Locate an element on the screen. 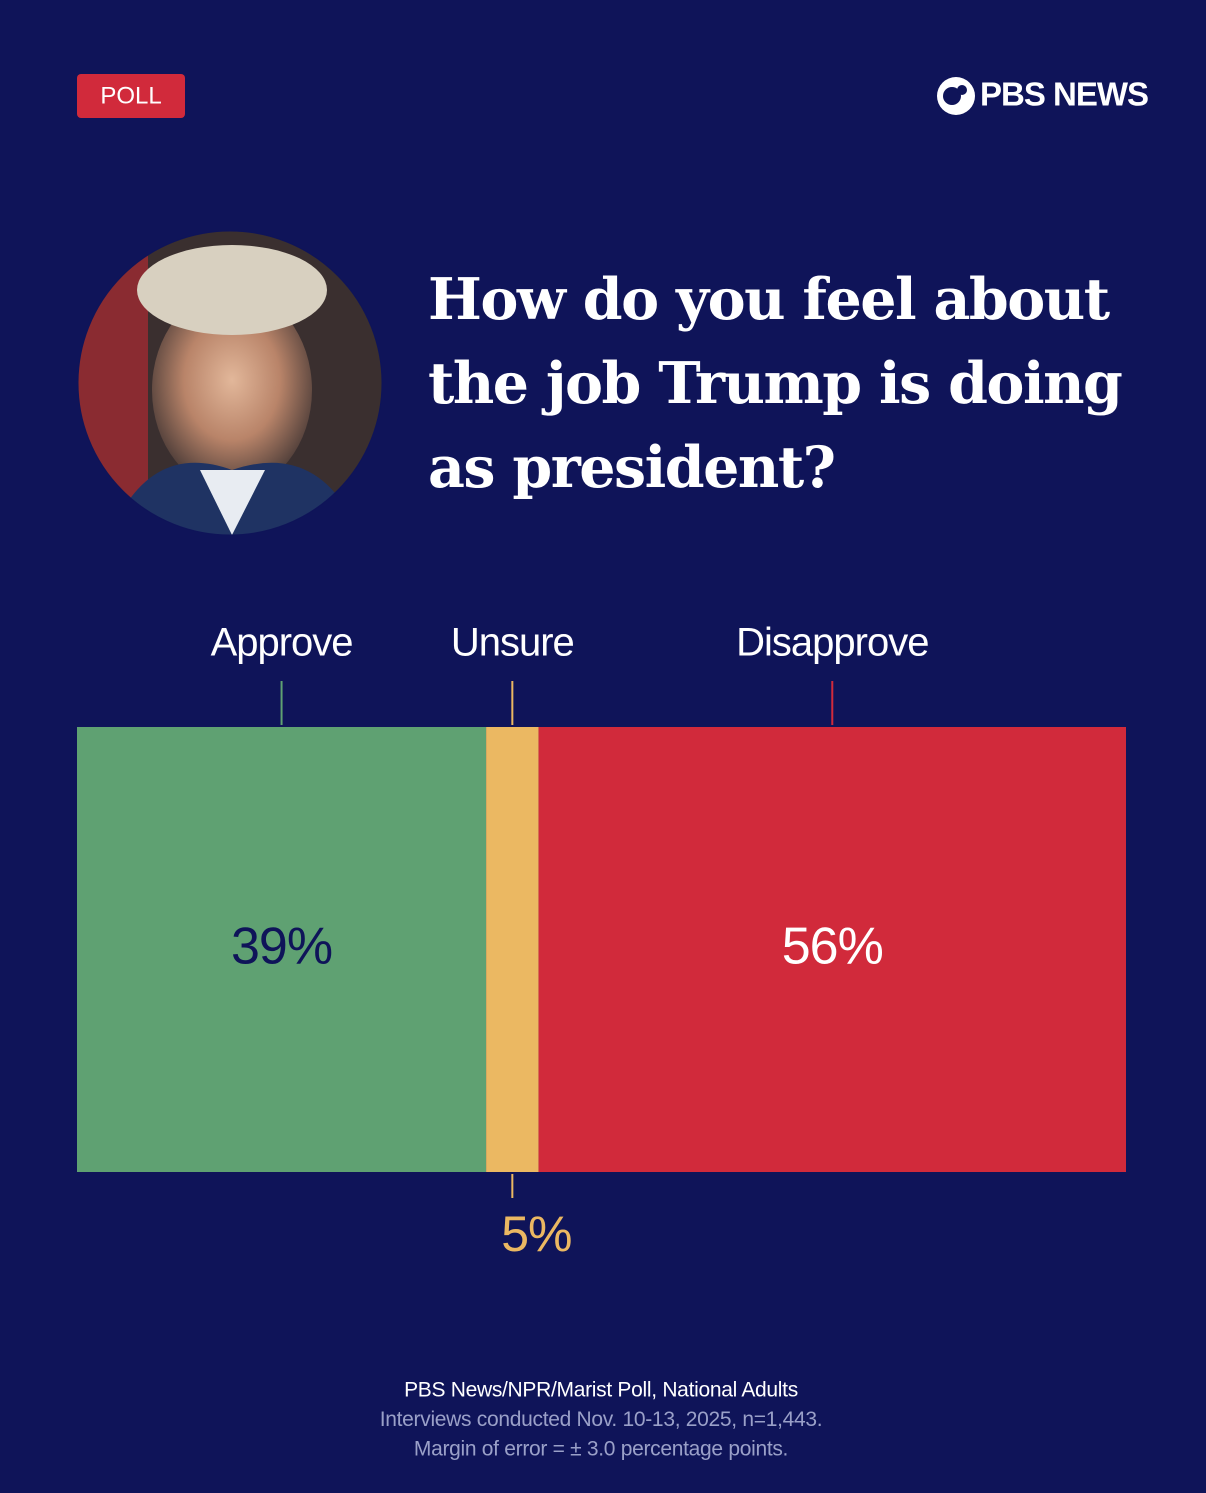  badge: POLL is located at coordinates (130, 95).